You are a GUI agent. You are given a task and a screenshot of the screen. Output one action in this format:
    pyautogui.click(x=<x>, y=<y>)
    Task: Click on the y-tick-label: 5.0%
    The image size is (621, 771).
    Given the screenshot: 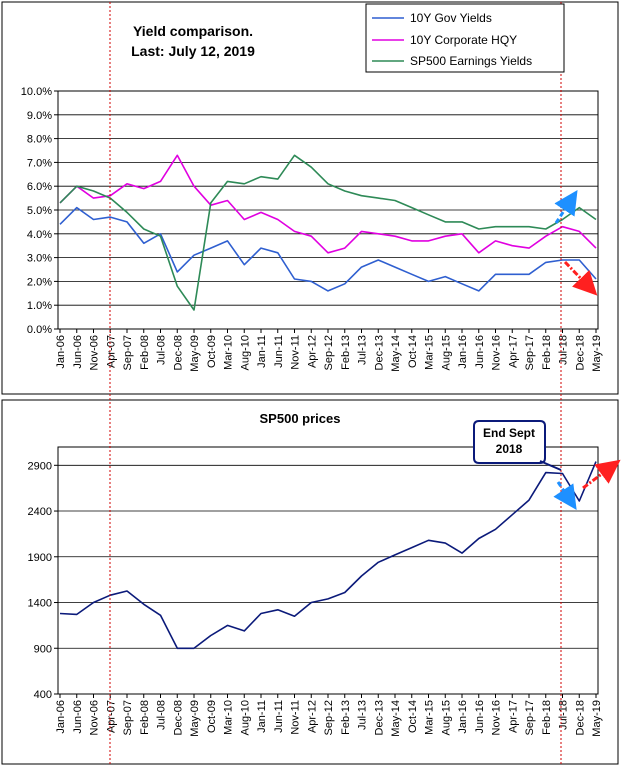 What is the action you would take?
    pyautogui.click(x=39, y=211)
    